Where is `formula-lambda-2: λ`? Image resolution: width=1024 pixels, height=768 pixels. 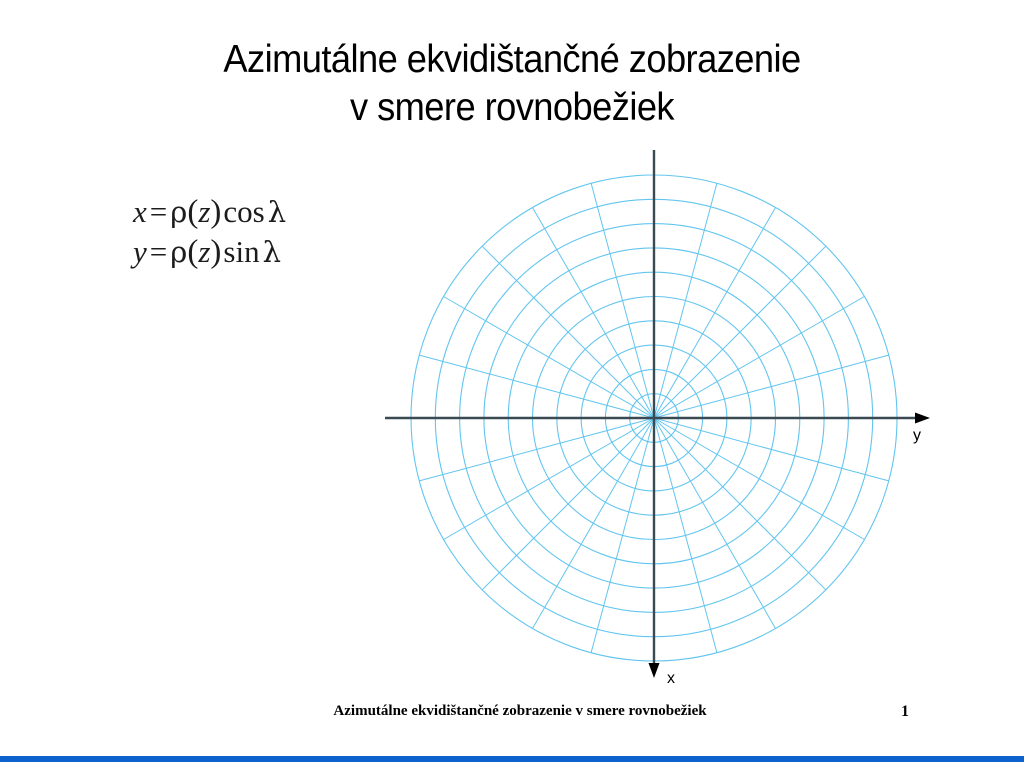 formula-lambda-2: λ is located at coordinates (271, 252).